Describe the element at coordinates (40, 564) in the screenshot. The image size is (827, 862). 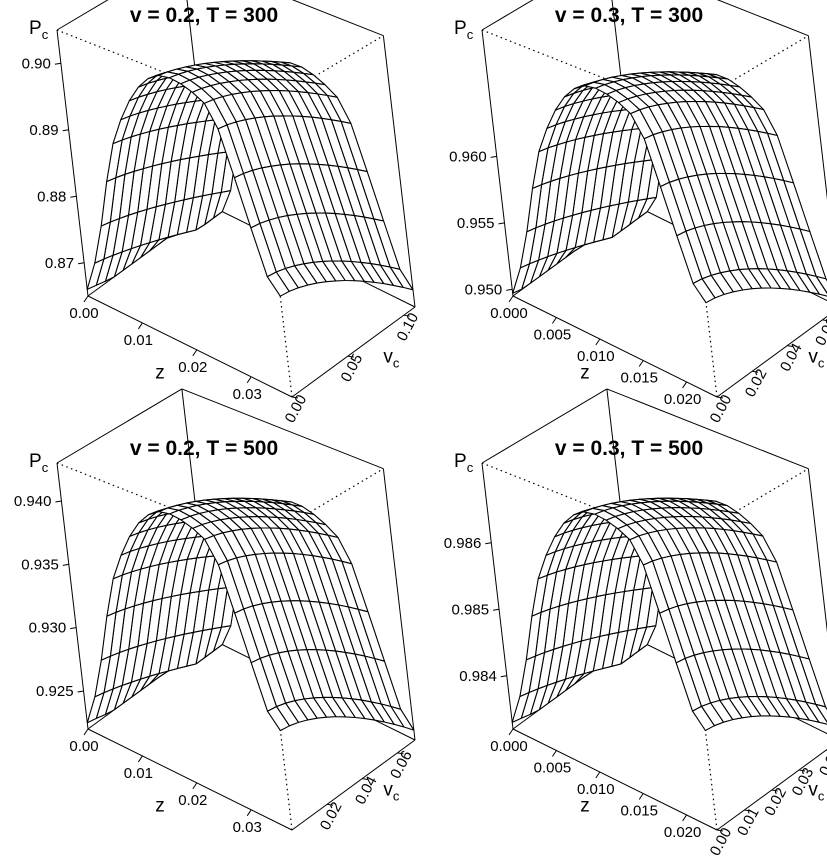
I see `z-tick-label: 0.935` at that location.